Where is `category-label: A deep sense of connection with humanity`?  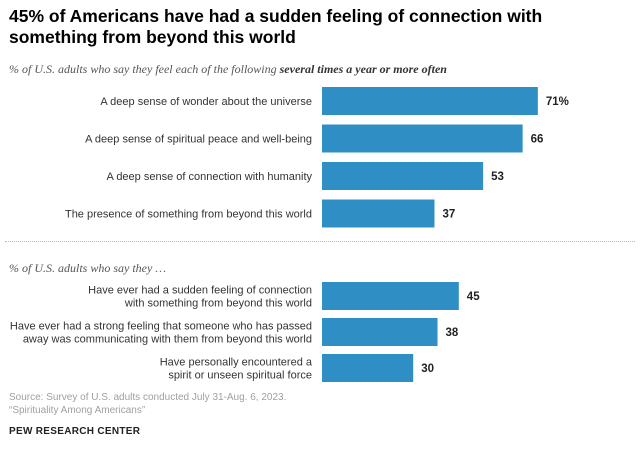
category-label: A deep sense of connection with humanity is located at coordinates (210, 177).